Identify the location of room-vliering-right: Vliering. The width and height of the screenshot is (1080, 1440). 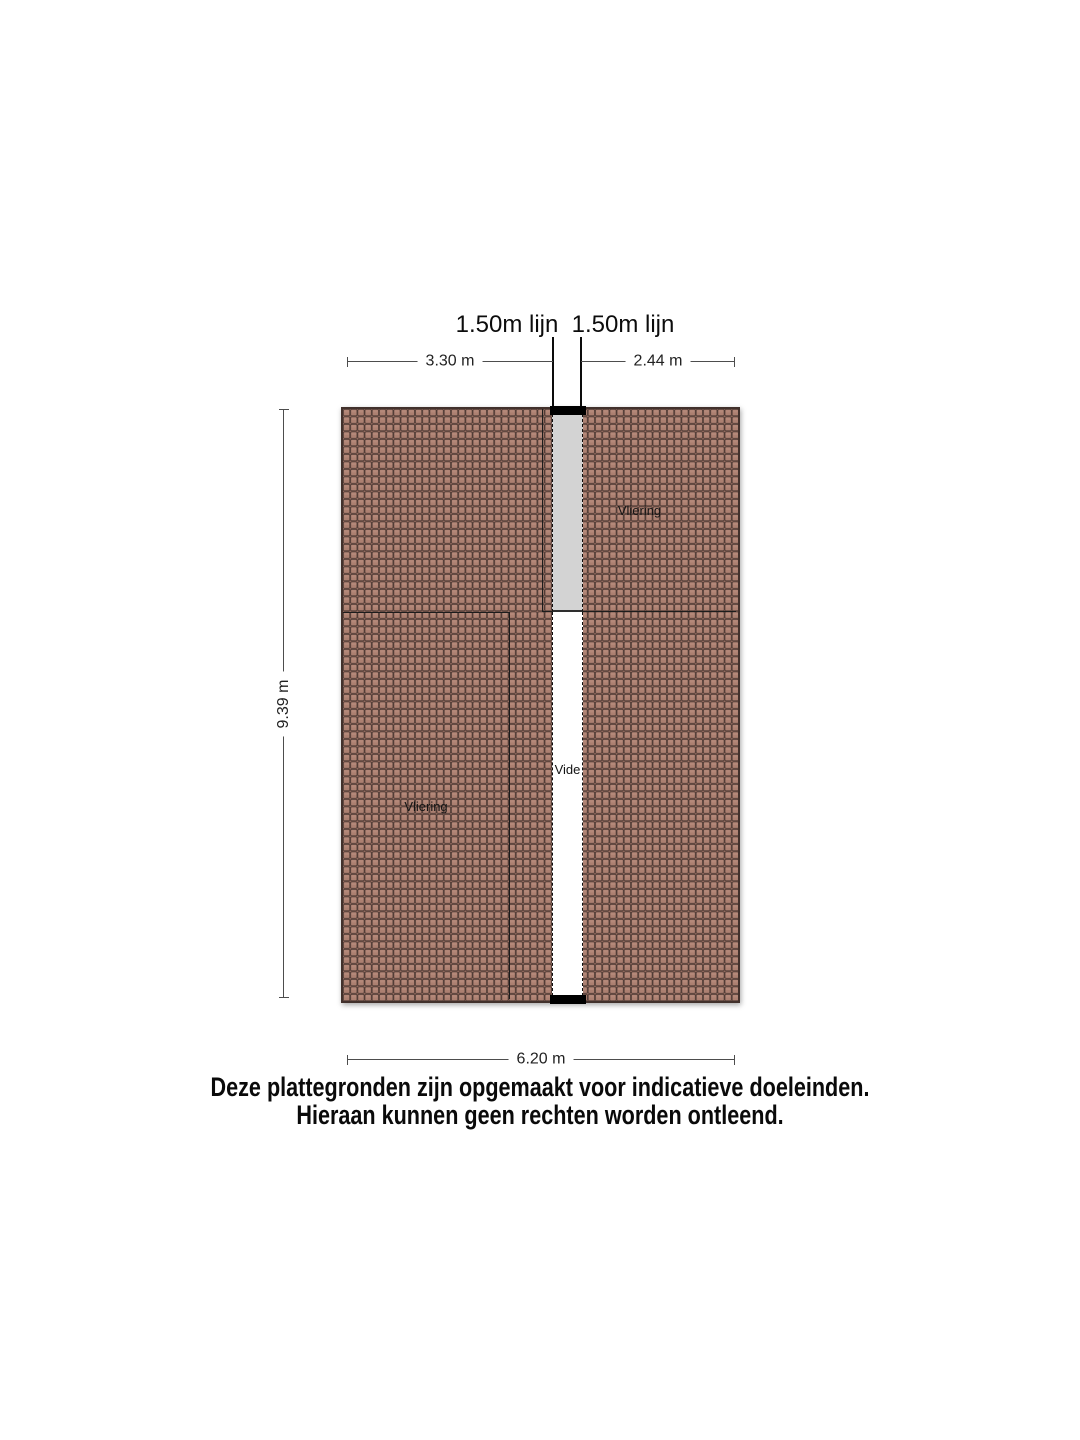
(639, 510).